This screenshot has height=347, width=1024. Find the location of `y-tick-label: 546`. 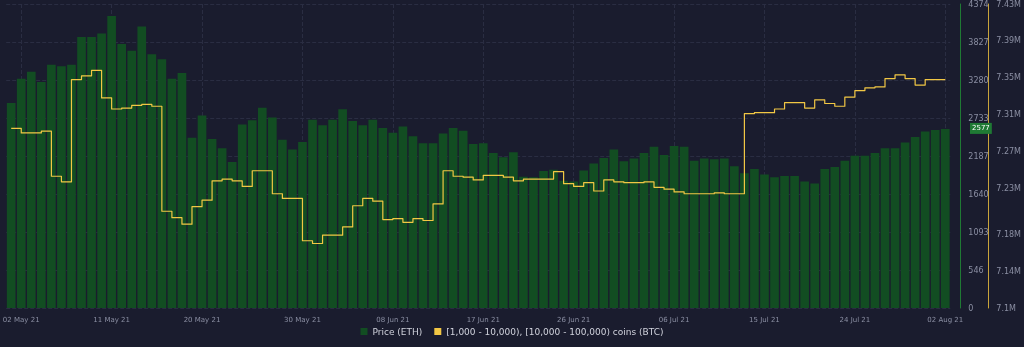

y-tick-label: 546 is located at coordinates (976, 270).